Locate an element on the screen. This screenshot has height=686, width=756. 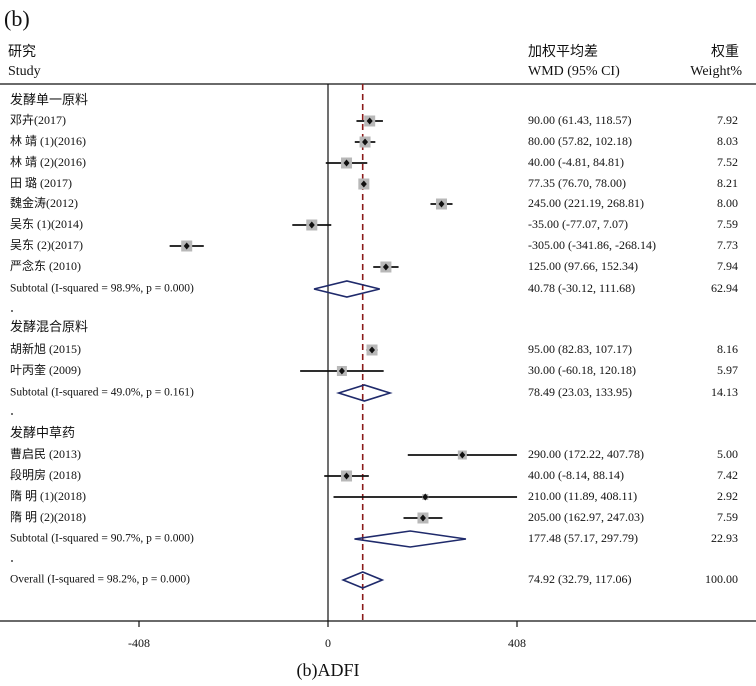
header-study-en: Study is located at coordinates (24, 71).